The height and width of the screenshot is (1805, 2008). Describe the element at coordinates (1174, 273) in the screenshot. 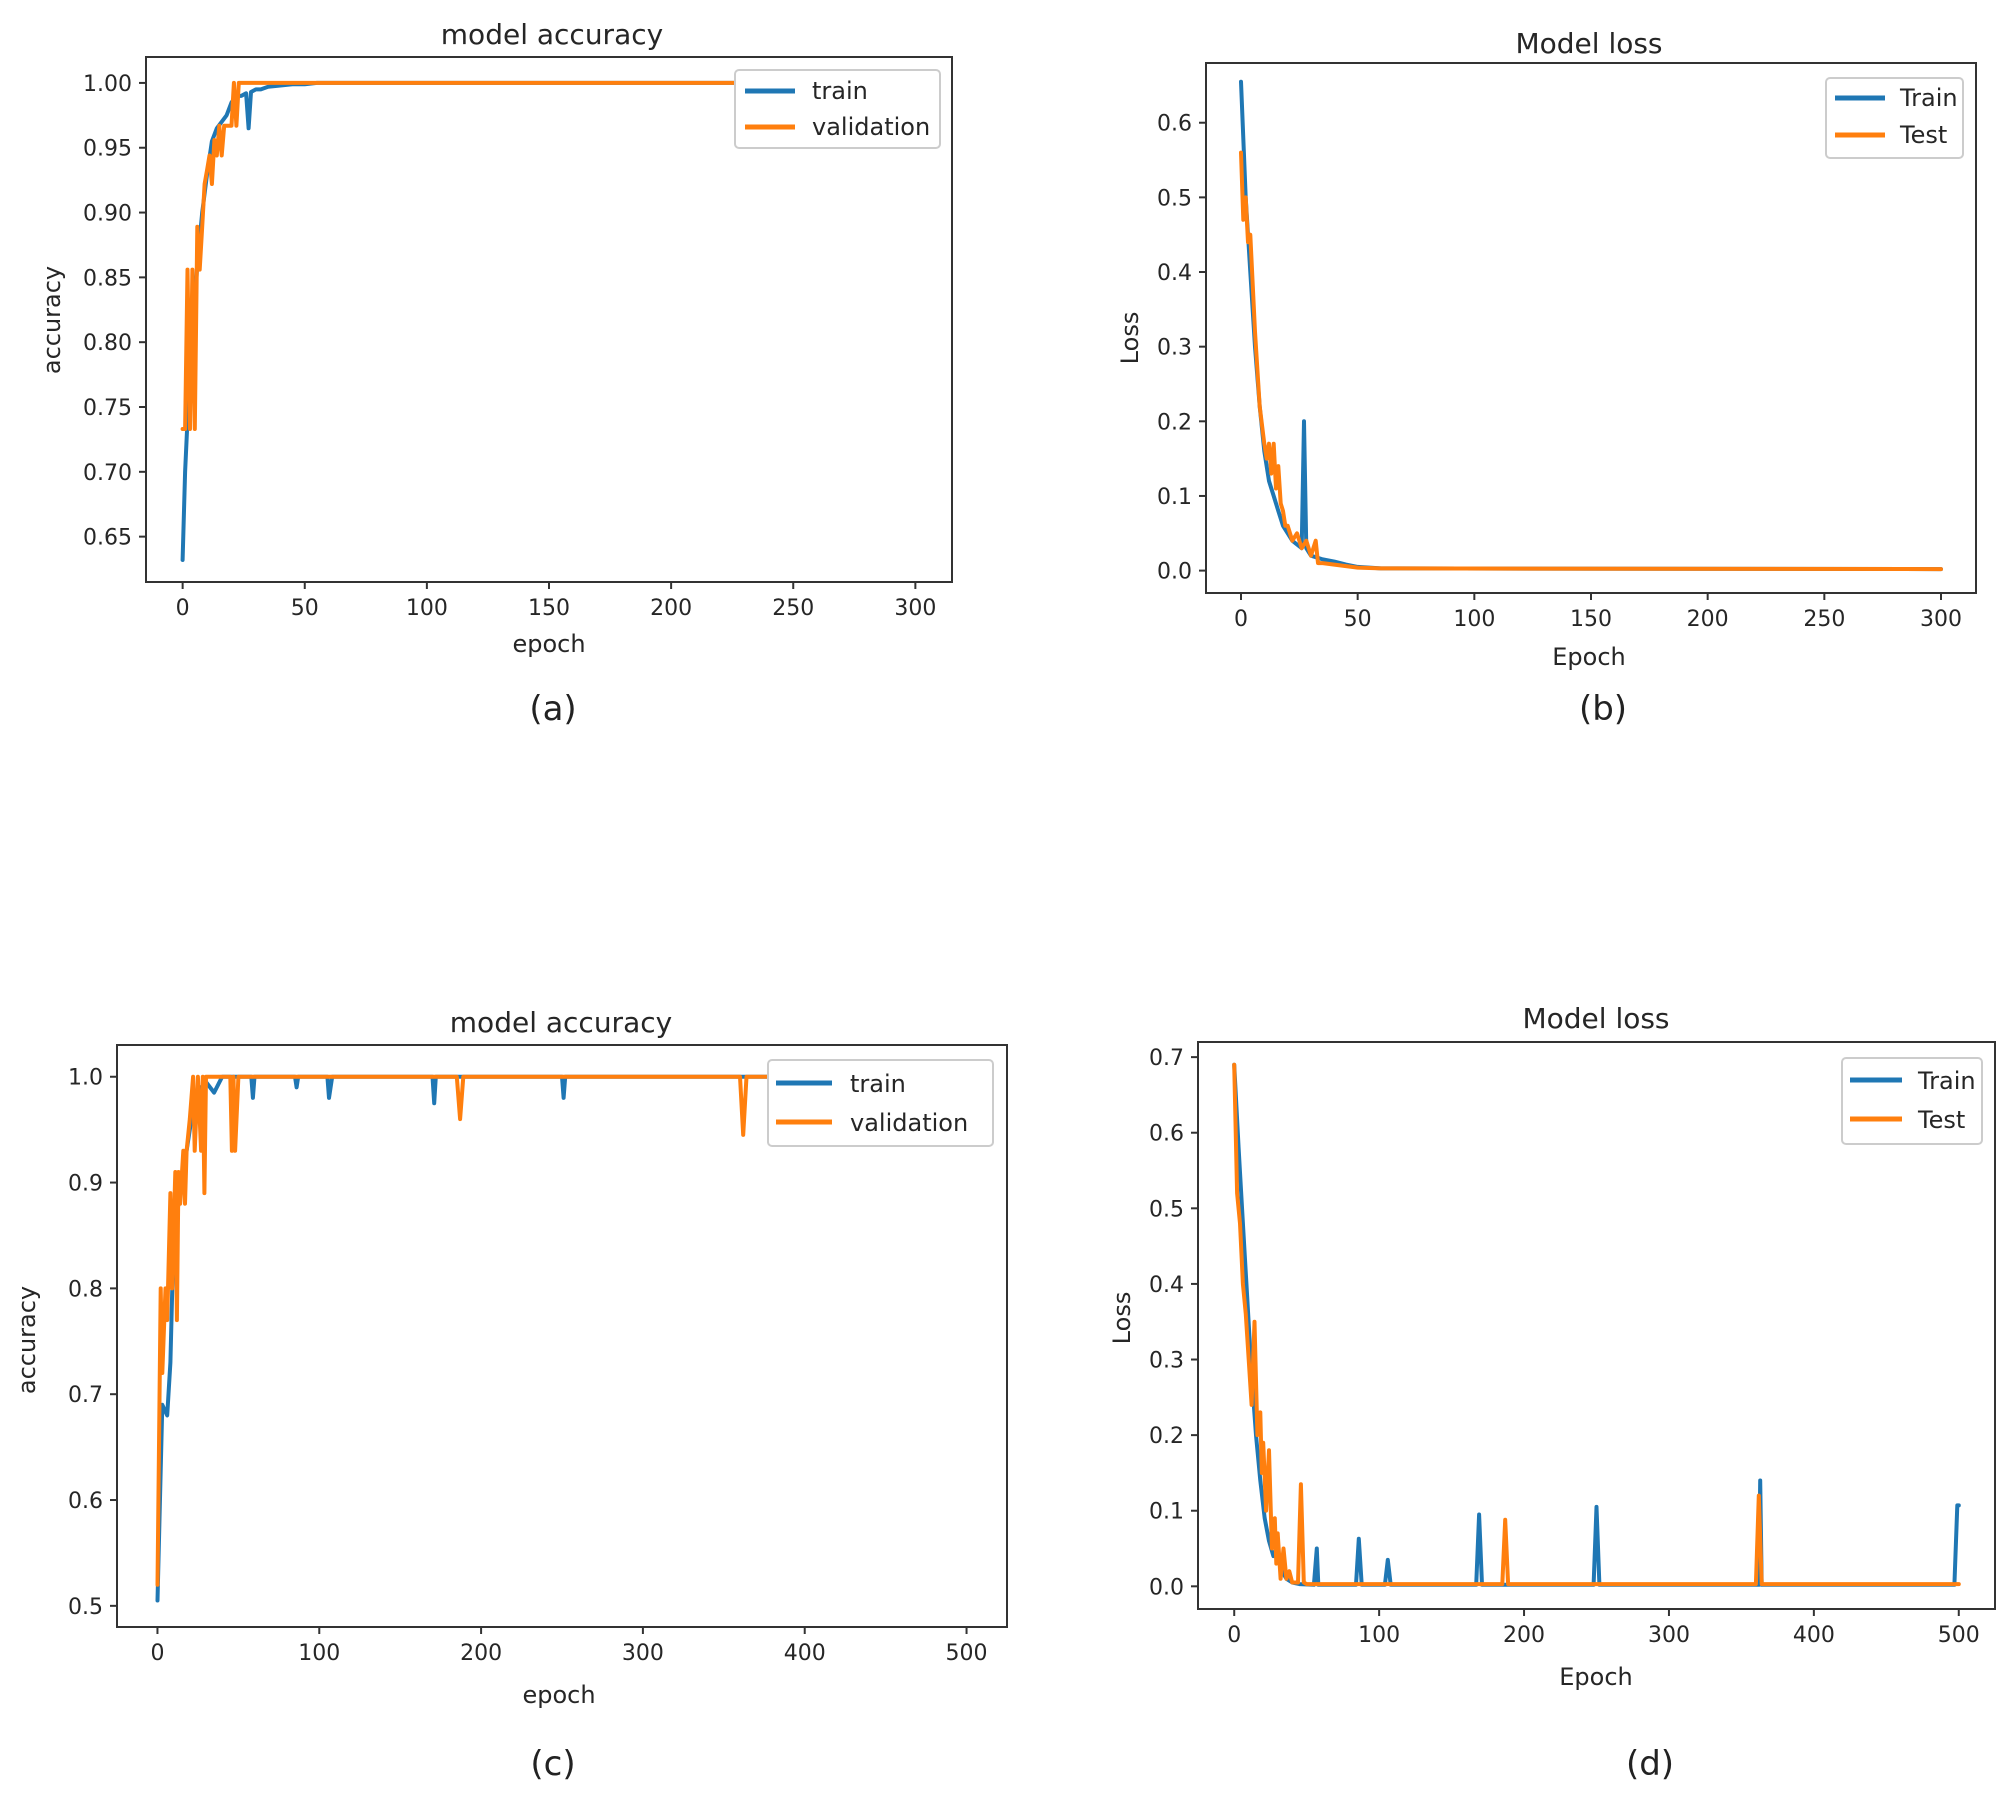

I see `panel-b-ytick-label: 0.4` at that location.